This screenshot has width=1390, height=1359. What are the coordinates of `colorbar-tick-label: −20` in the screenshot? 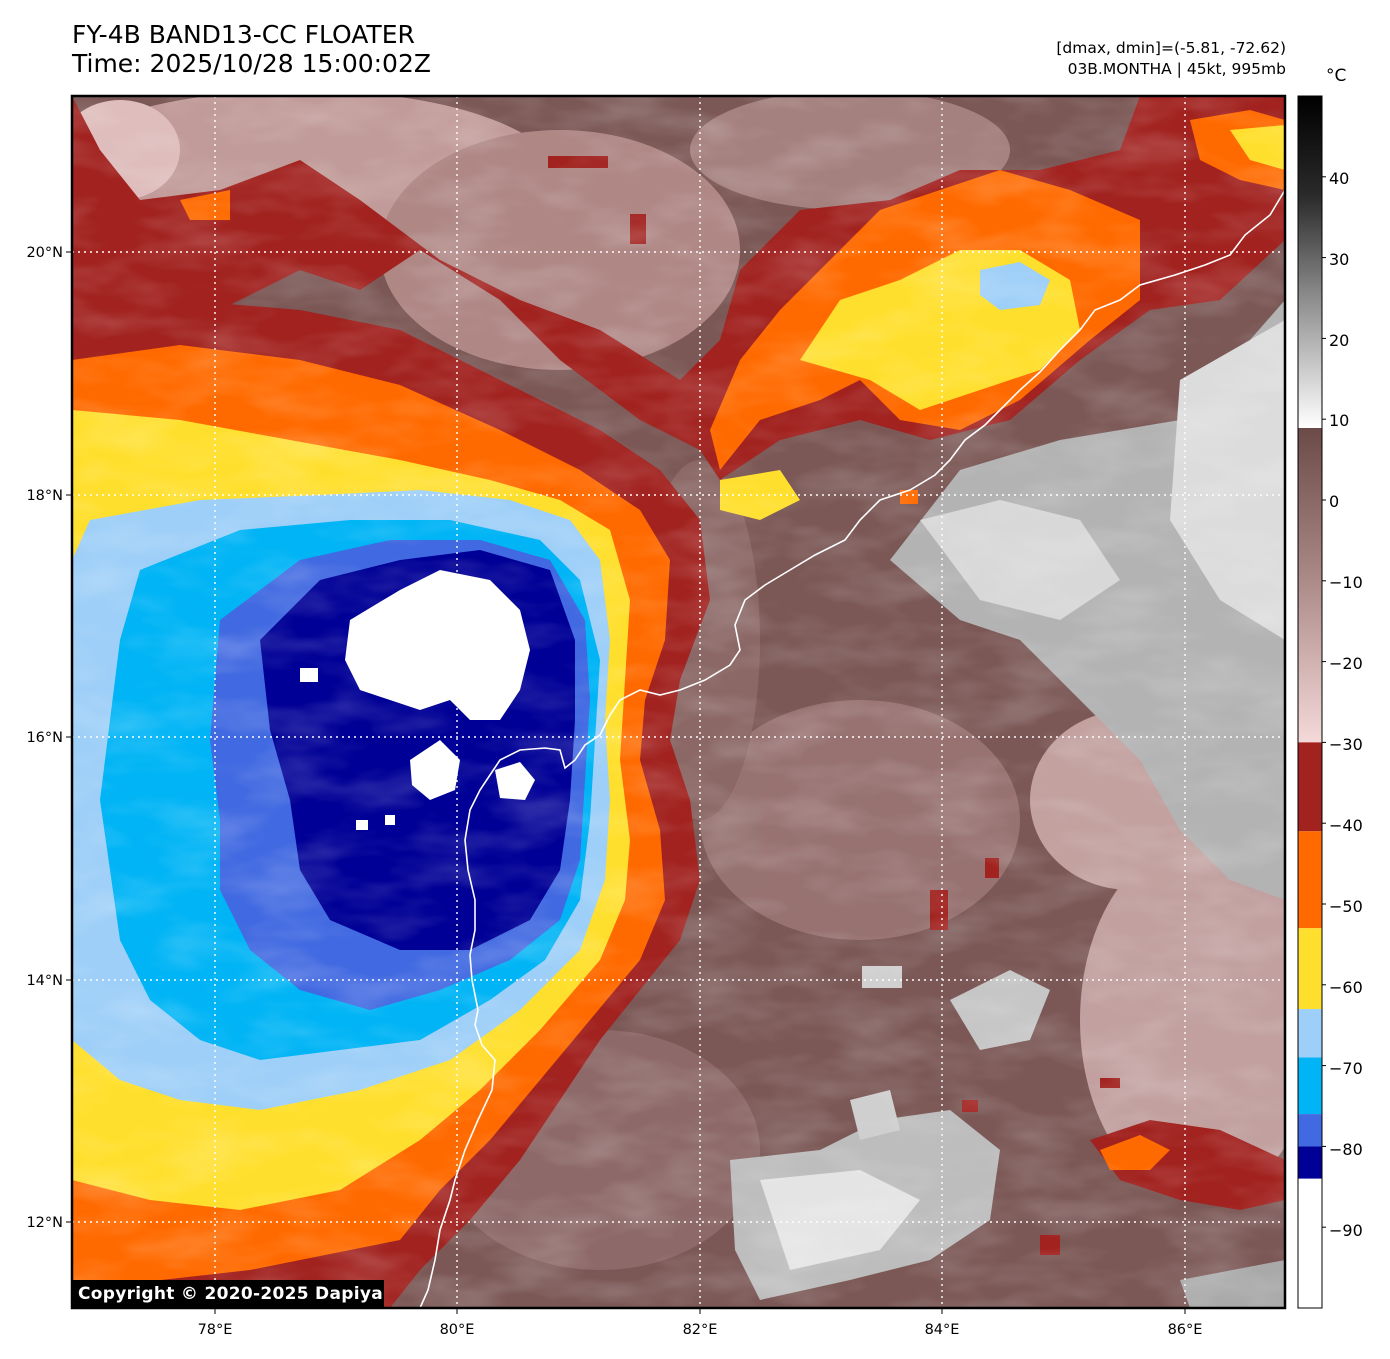 It's located at (1346, 663).